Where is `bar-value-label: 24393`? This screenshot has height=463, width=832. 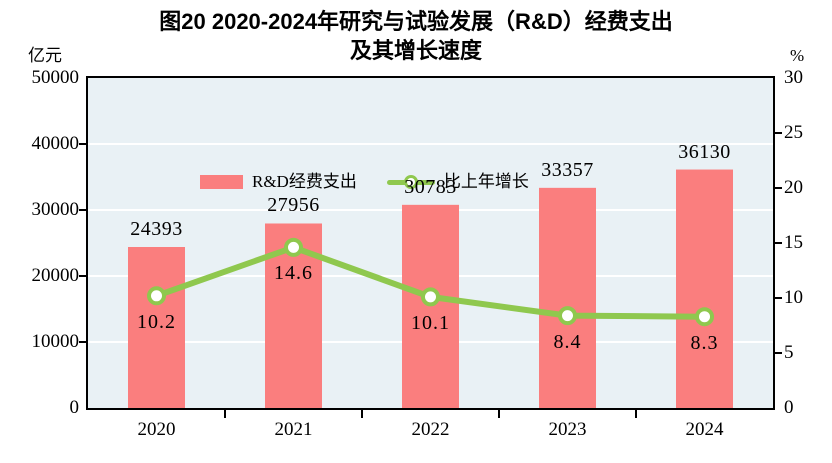
bar-value-label: 24393 is located at coordinates (156, 229).